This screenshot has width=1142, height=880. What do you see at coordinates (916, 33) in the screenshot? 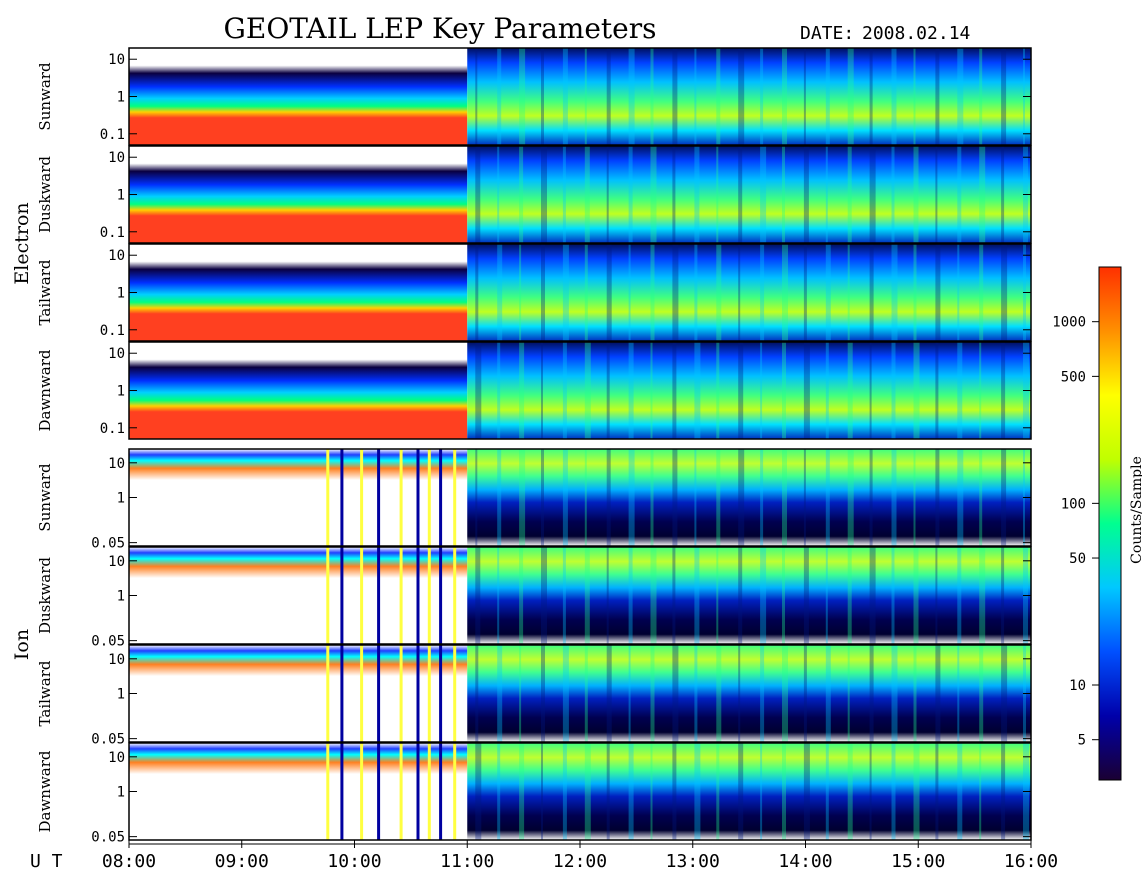
I see `date-value: 2008.02.14` at bounding box center [916, 33].